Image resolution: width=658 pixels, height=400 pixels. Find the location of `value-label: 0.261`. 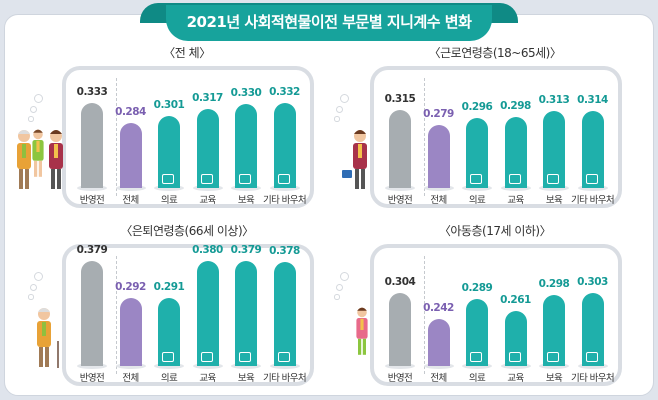

value-label: 0.261 is located at coordinates (515, 299).